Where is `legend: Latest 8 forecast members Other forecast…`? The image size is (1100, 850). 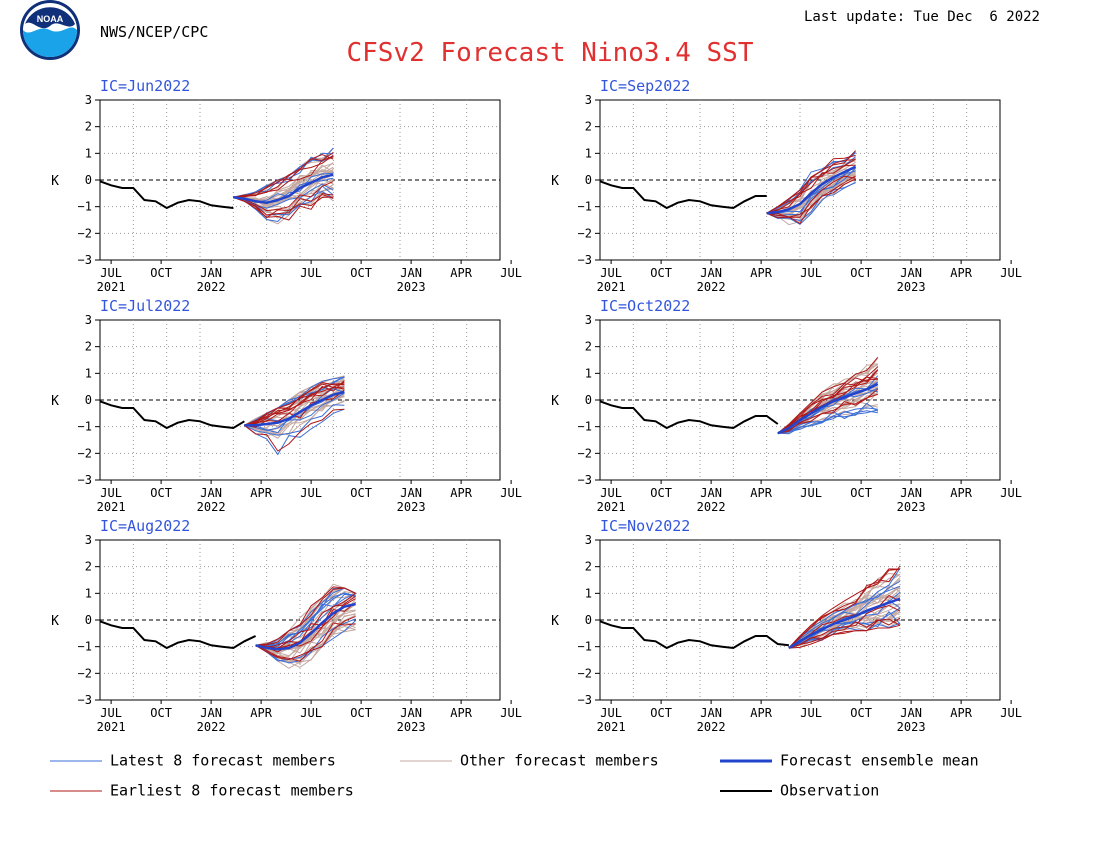
legend: Latest 8 forecast members Other forecast… is located at coordinates (514, 776).